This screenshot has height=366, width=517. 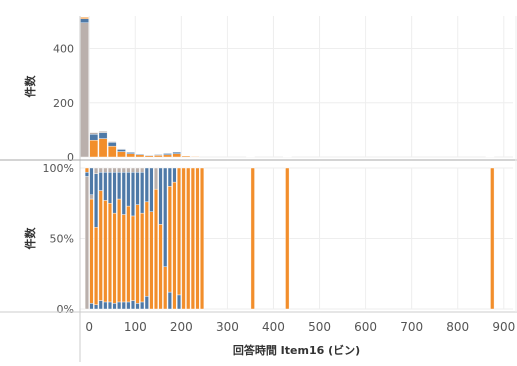 What do you see at coordinates (135, 327) in the screenshot?
I see `x-tick-label: 100` at bounding box center [135, 327].